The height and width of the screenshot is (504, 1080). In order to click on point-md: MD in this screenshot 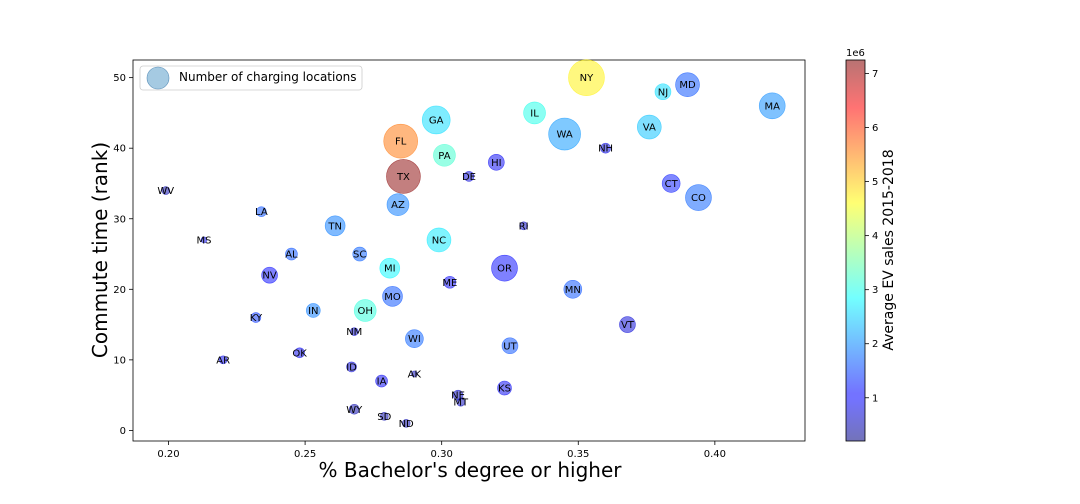, I will do `click(687, 84)`.